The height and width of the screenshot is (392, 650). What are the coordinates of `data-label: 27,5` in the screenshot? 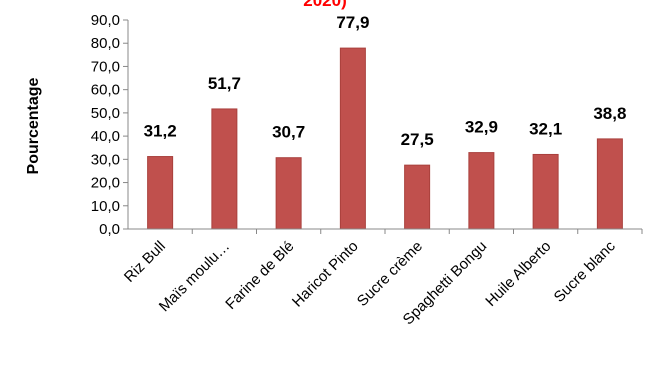 It's located at (417, 139).